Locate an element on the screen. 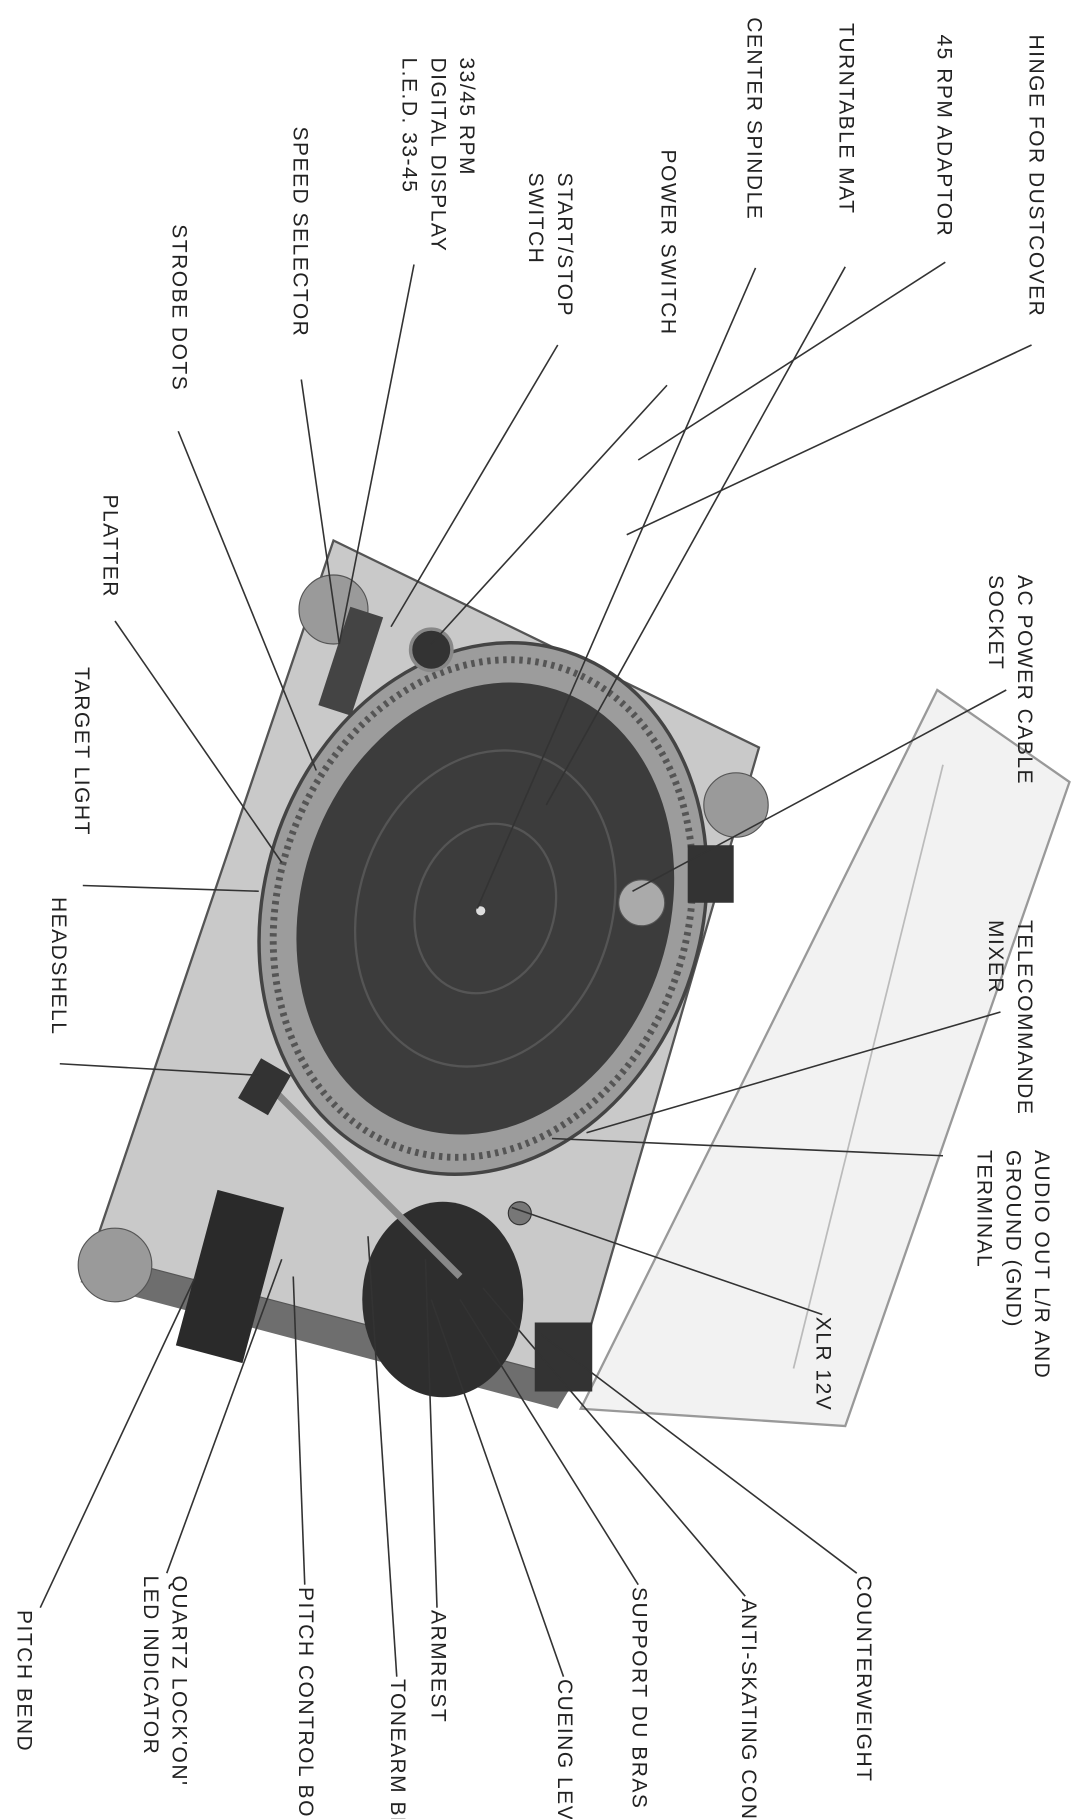  label: PITCH BEND is located at coordinates (23, 1681).